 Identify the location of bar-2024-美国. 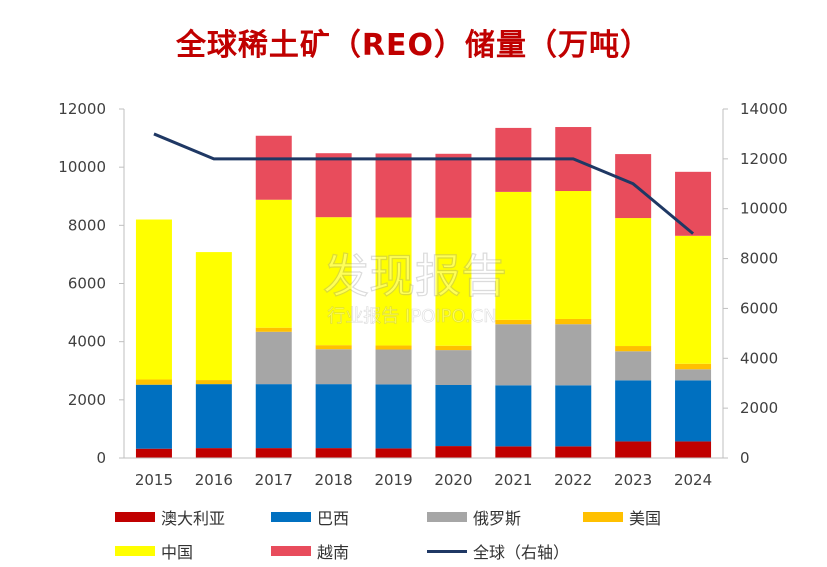
(693, 366).